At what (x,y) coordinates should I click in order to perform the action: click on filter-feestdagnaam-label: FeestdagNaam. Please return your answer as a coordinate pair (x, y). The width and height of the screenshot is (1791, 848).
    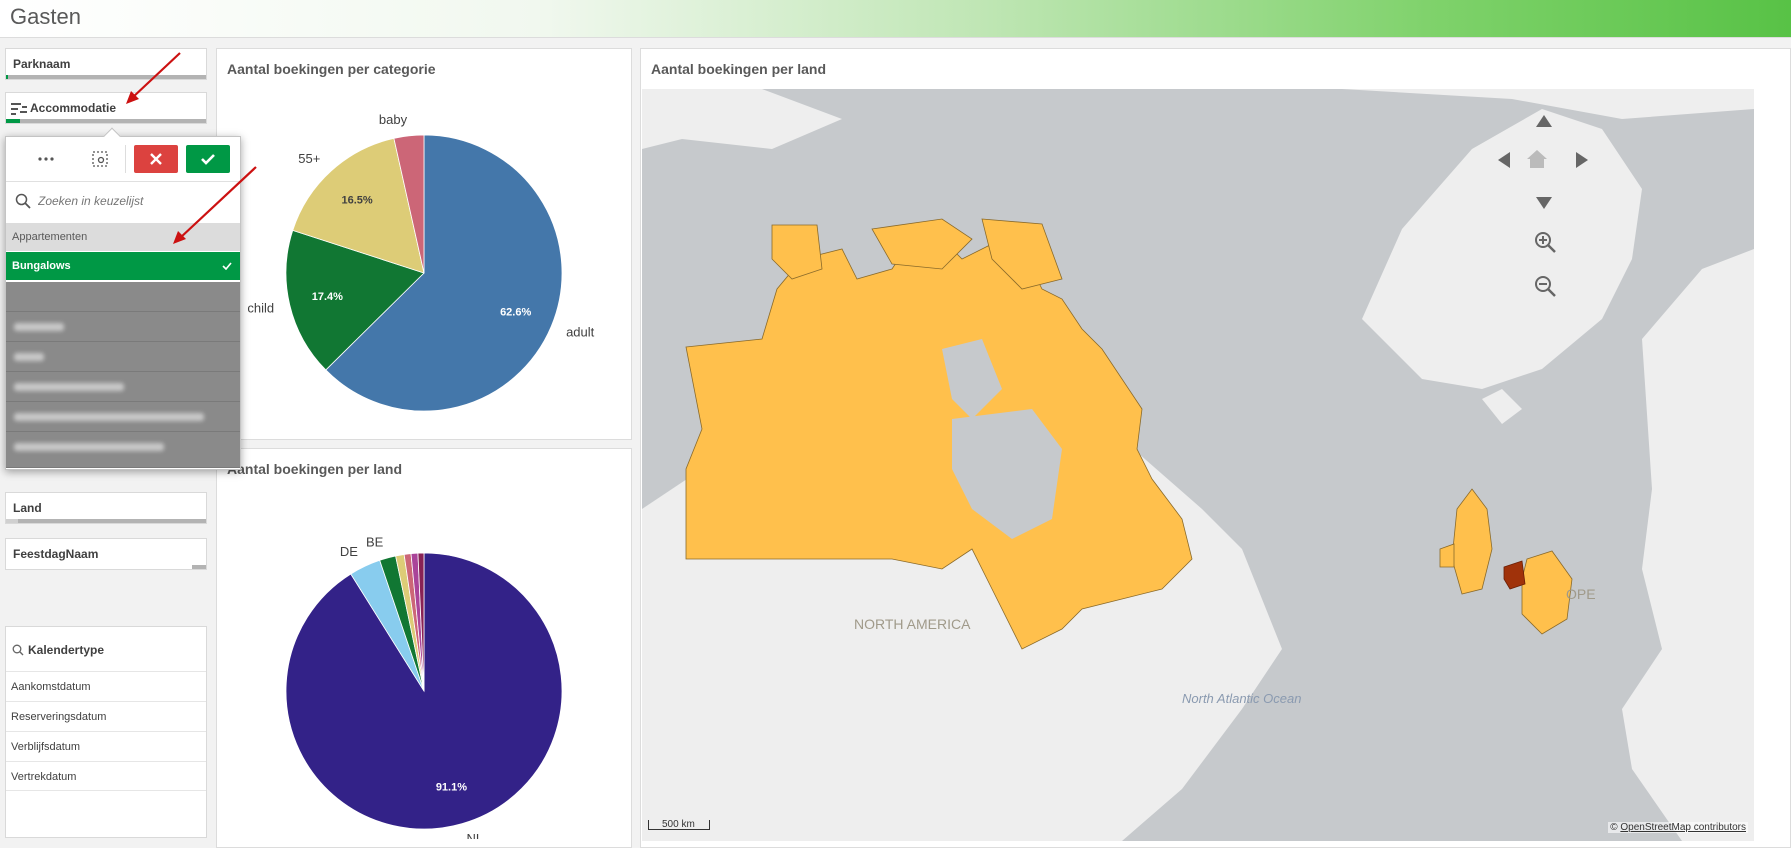
    Looking at the image, I should click on (56, 554).